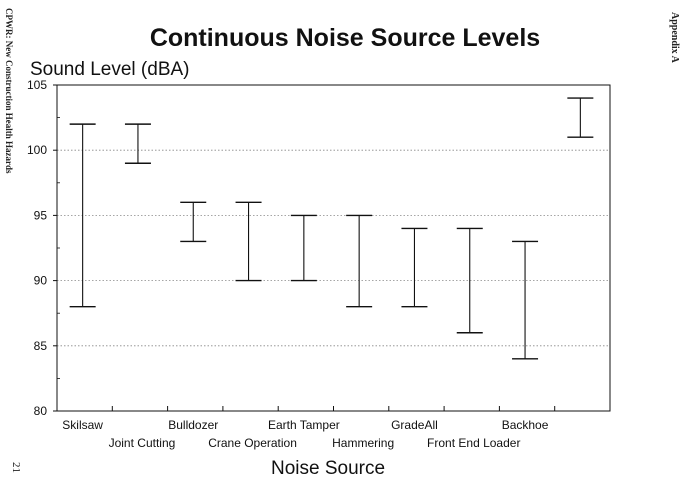 Image resolution: width=684 pixels, height=504 pixels. What do you see at coordinates (674, 37) in the screenshot?
I see `right-margin-text: Appendix A` at bounding box center [674, 37].